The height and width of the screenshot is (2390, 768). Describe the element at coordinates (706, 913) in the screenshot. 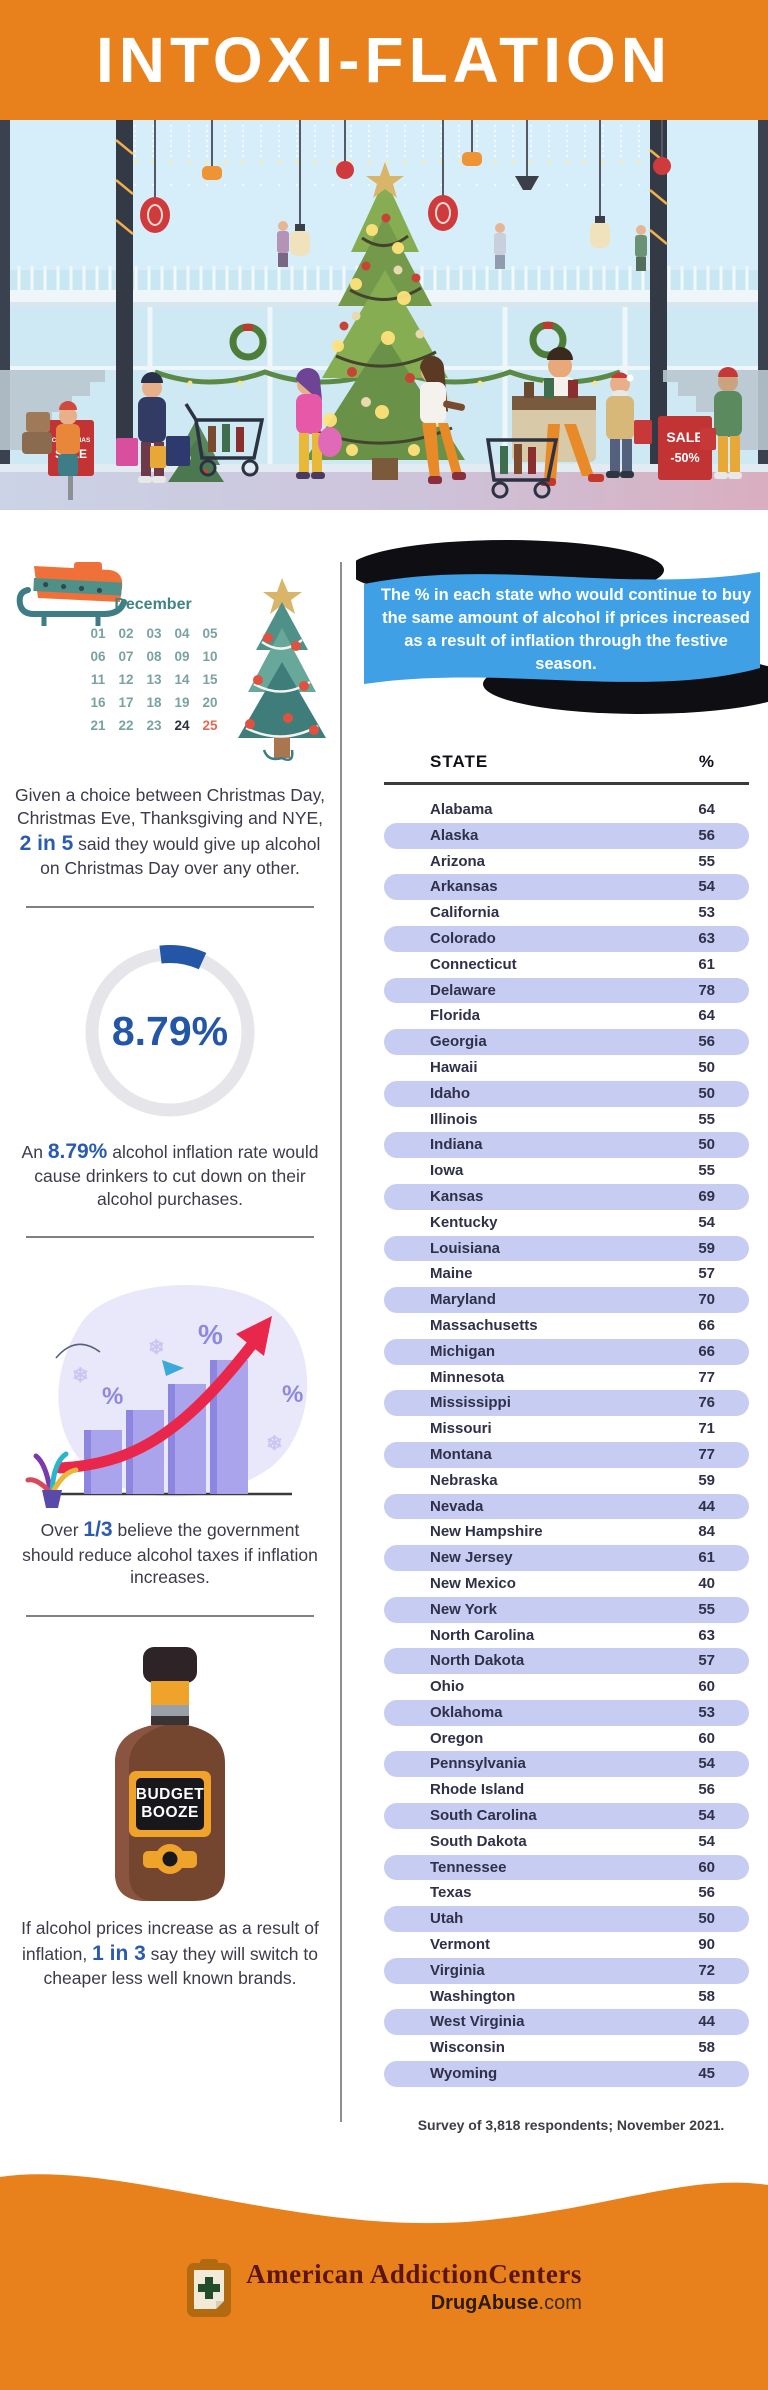

I see `state-value: 53` at that location.